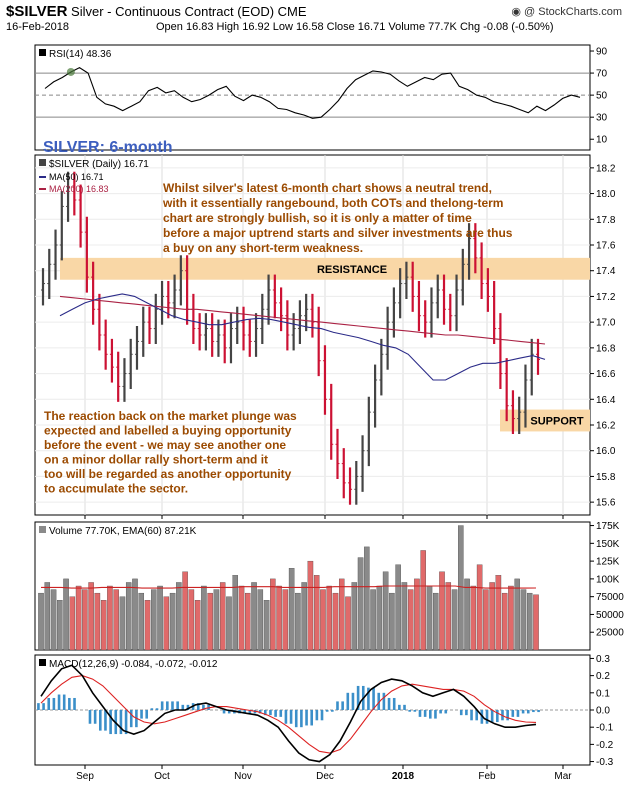 The image size is (632, 794). What do you see at coordinates (603, 659) in the screenshot?
I see `macd-tick-label: 0.3` at bounding box center [603, 659].